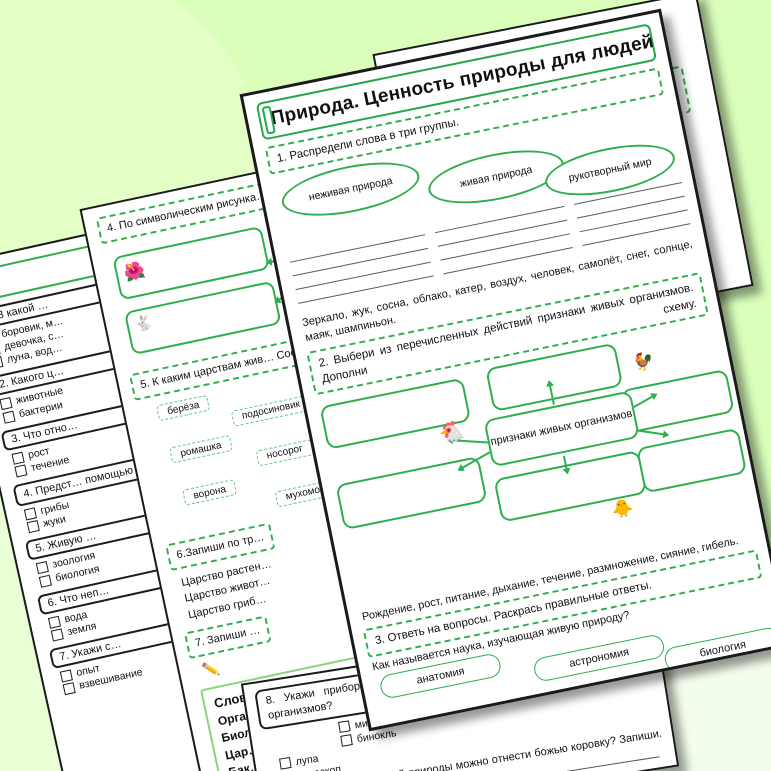 The width and height of the screenshot is (771, 771). What do you see at coordinates (307, 760) in the screenshot?
I see `option-label: лупа` at bounding box center [307, 760].